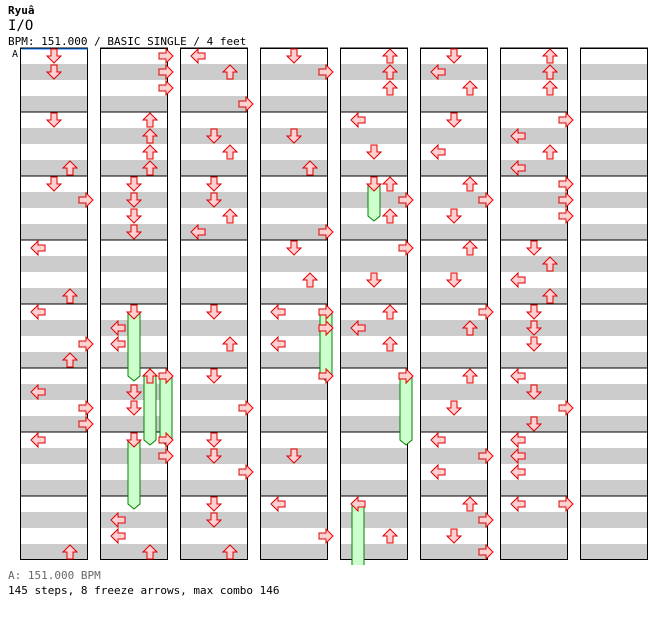  I want to click on freeze-arrow, so click(406, 410).